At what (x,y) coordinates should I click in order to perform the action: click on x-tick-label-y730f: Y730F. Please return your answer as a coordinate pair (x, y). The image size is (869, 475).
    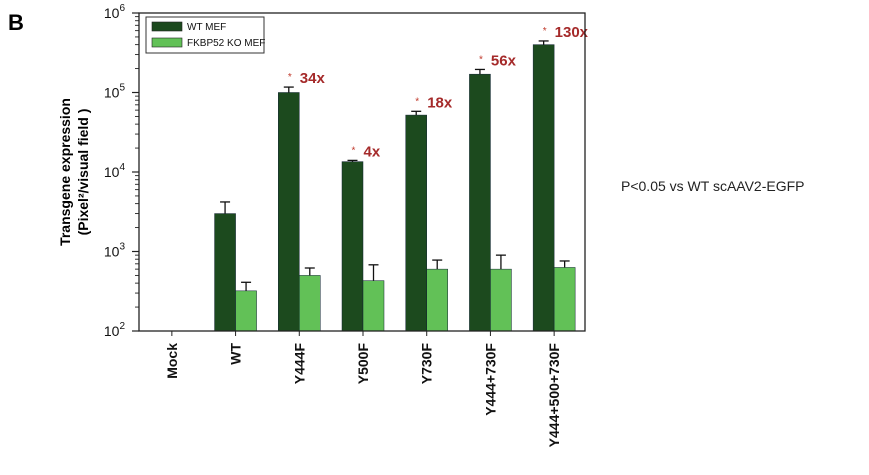
    Looking at the image, I should click on (427, 364).